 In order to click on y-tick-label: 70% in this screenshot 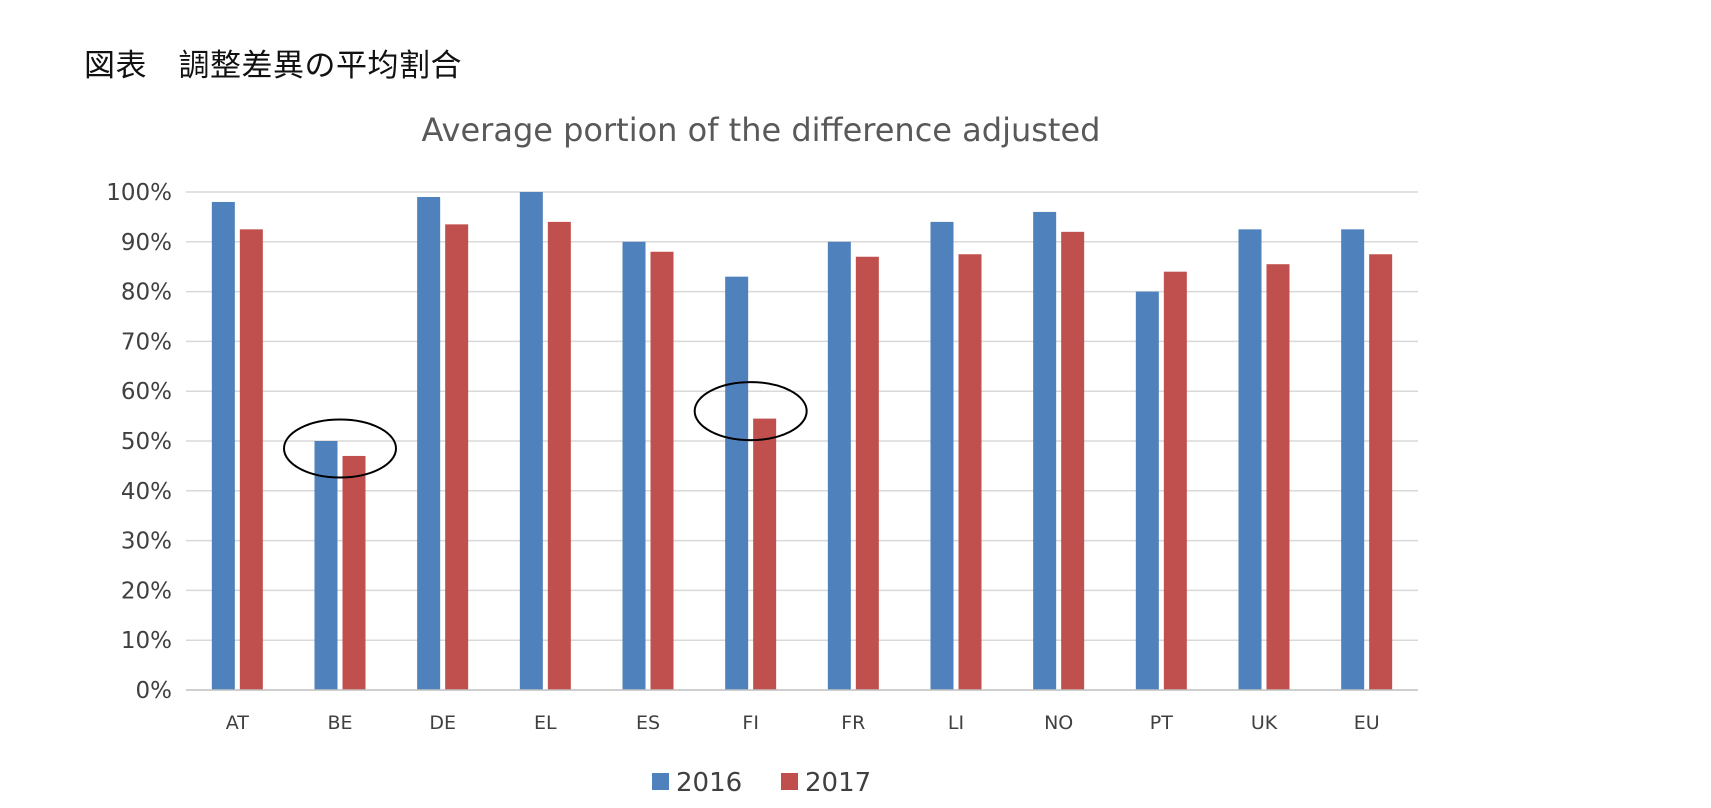, I will do `click(146, 342)`.